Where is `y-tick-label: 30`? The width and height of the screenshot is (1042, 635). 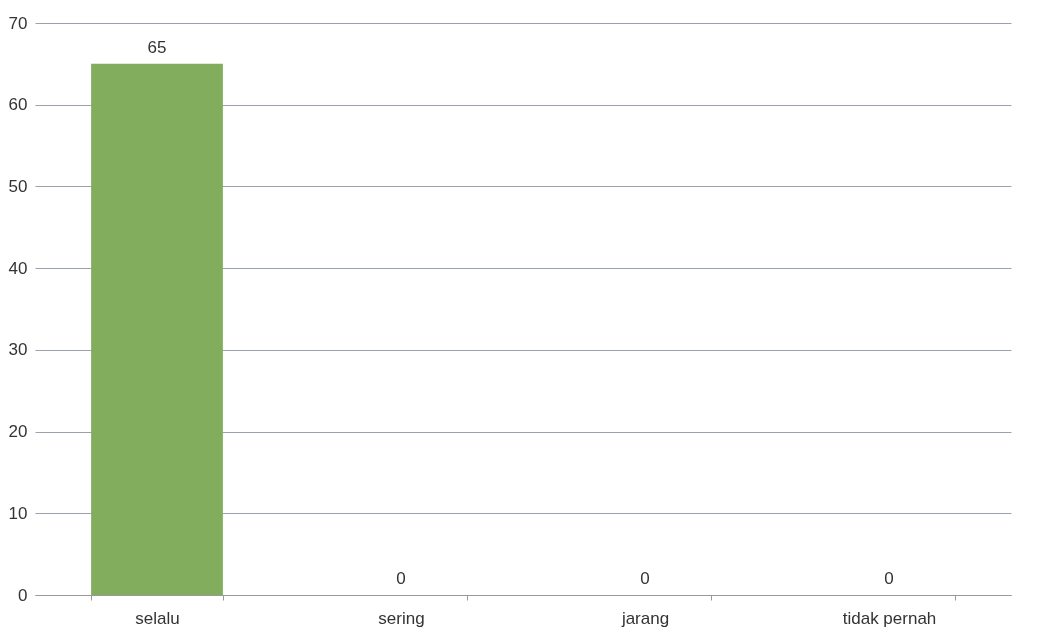
y-tick-label: 30 is located at coordinates (18, 350).